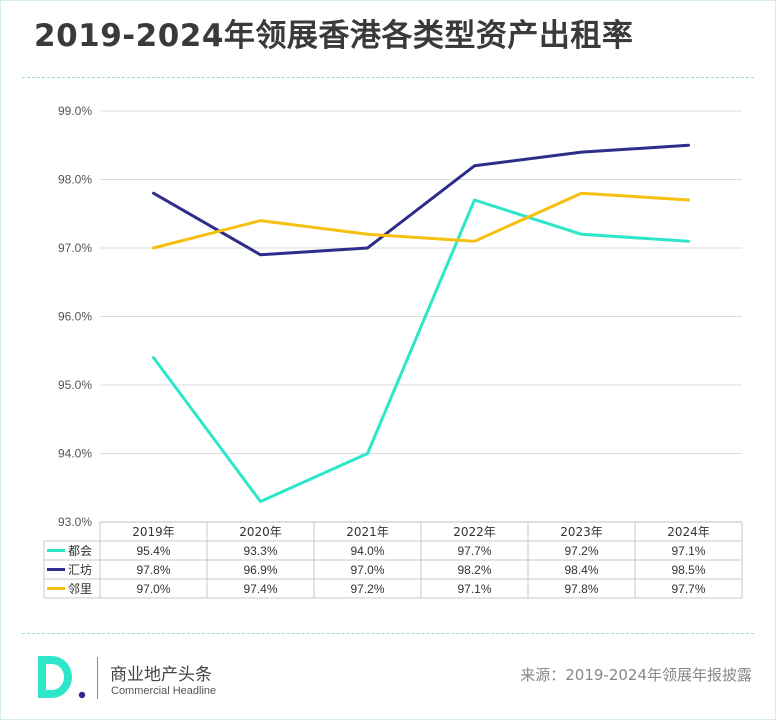  Describe the element at coordinates (388, 633) in the screenshot. I see `footer-divider` at that location.